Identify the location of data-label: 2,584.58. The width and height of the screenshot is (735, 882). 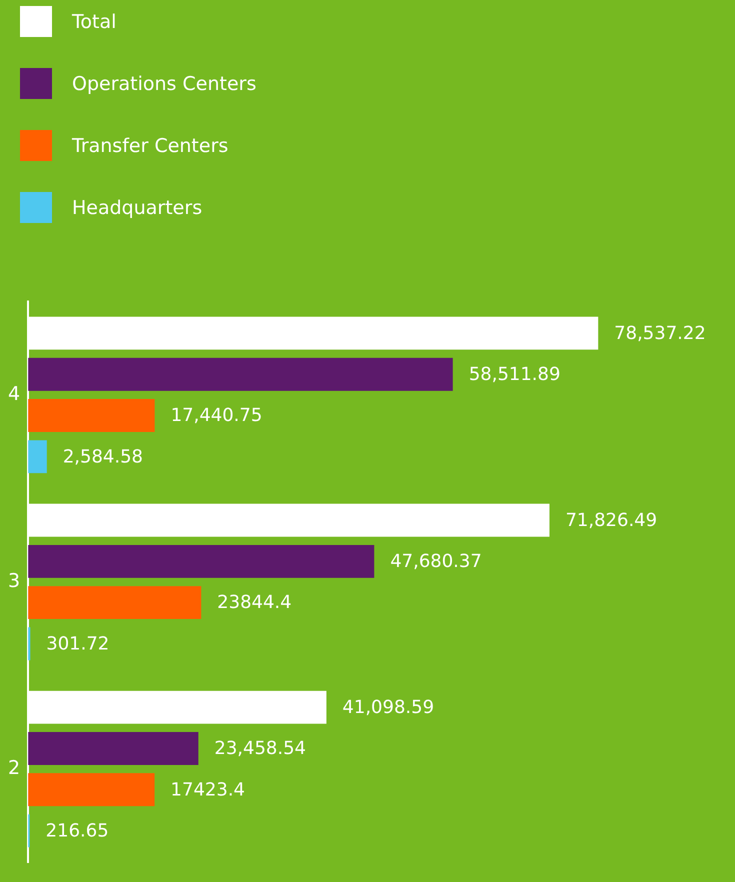
(103, 457).